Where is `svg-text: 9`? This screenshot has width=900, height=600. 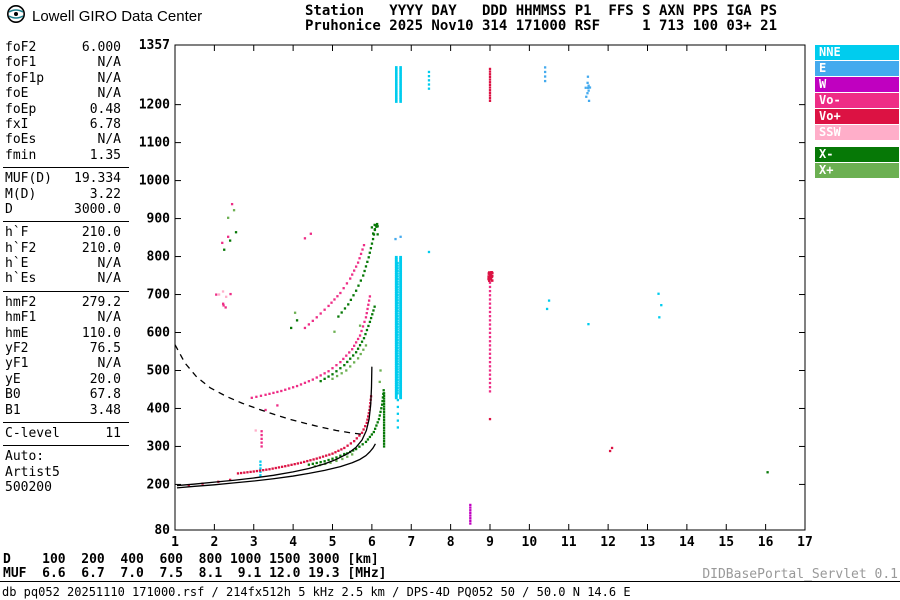 svg-text: 9 is located at coordinates (490, 541).